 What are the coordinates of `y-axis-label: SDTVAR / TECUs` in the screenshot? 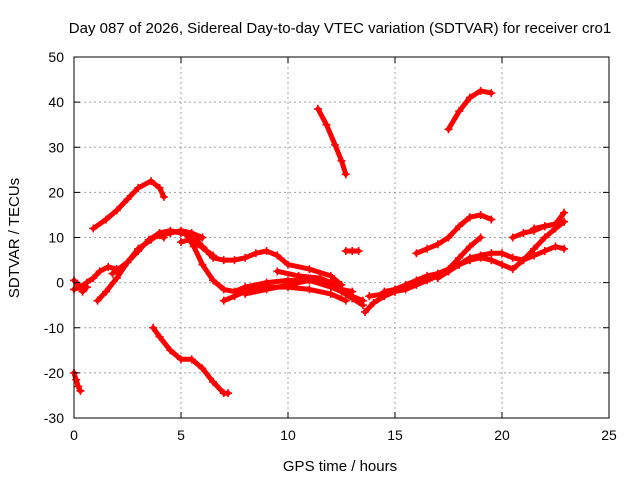 It's located at (14, 238).